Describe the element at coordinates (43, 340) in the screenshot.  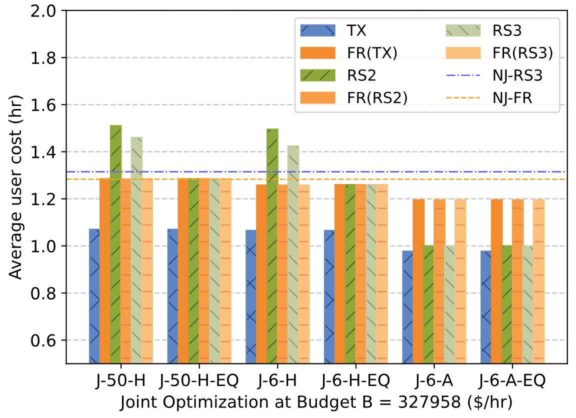
I see `y-tick-label: 0.6` at that location.